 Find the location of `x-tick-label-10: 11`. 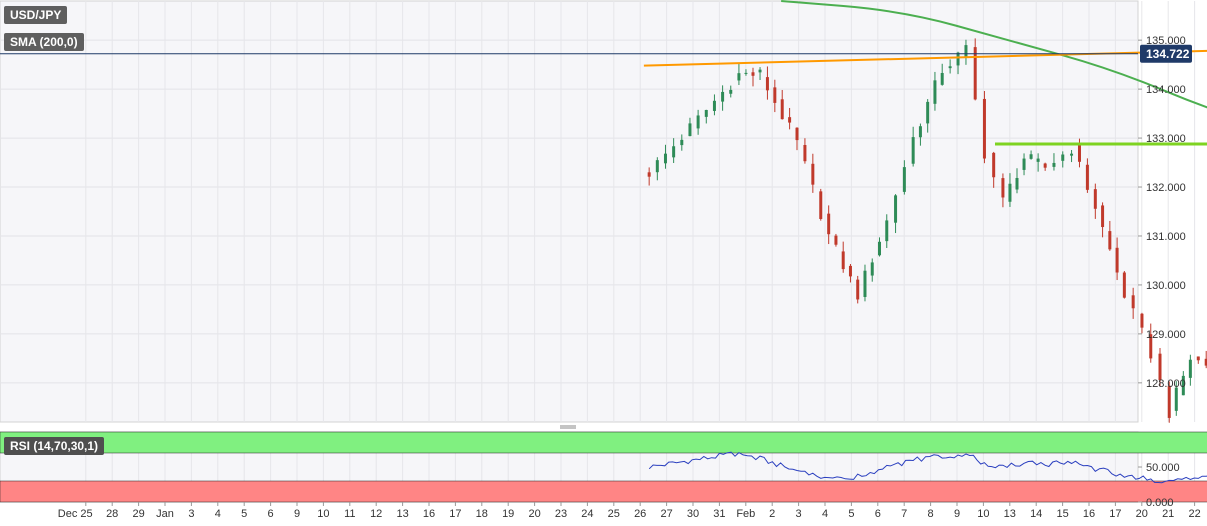

x-tick-label-10: 11 is located at coordinates (349, 514).